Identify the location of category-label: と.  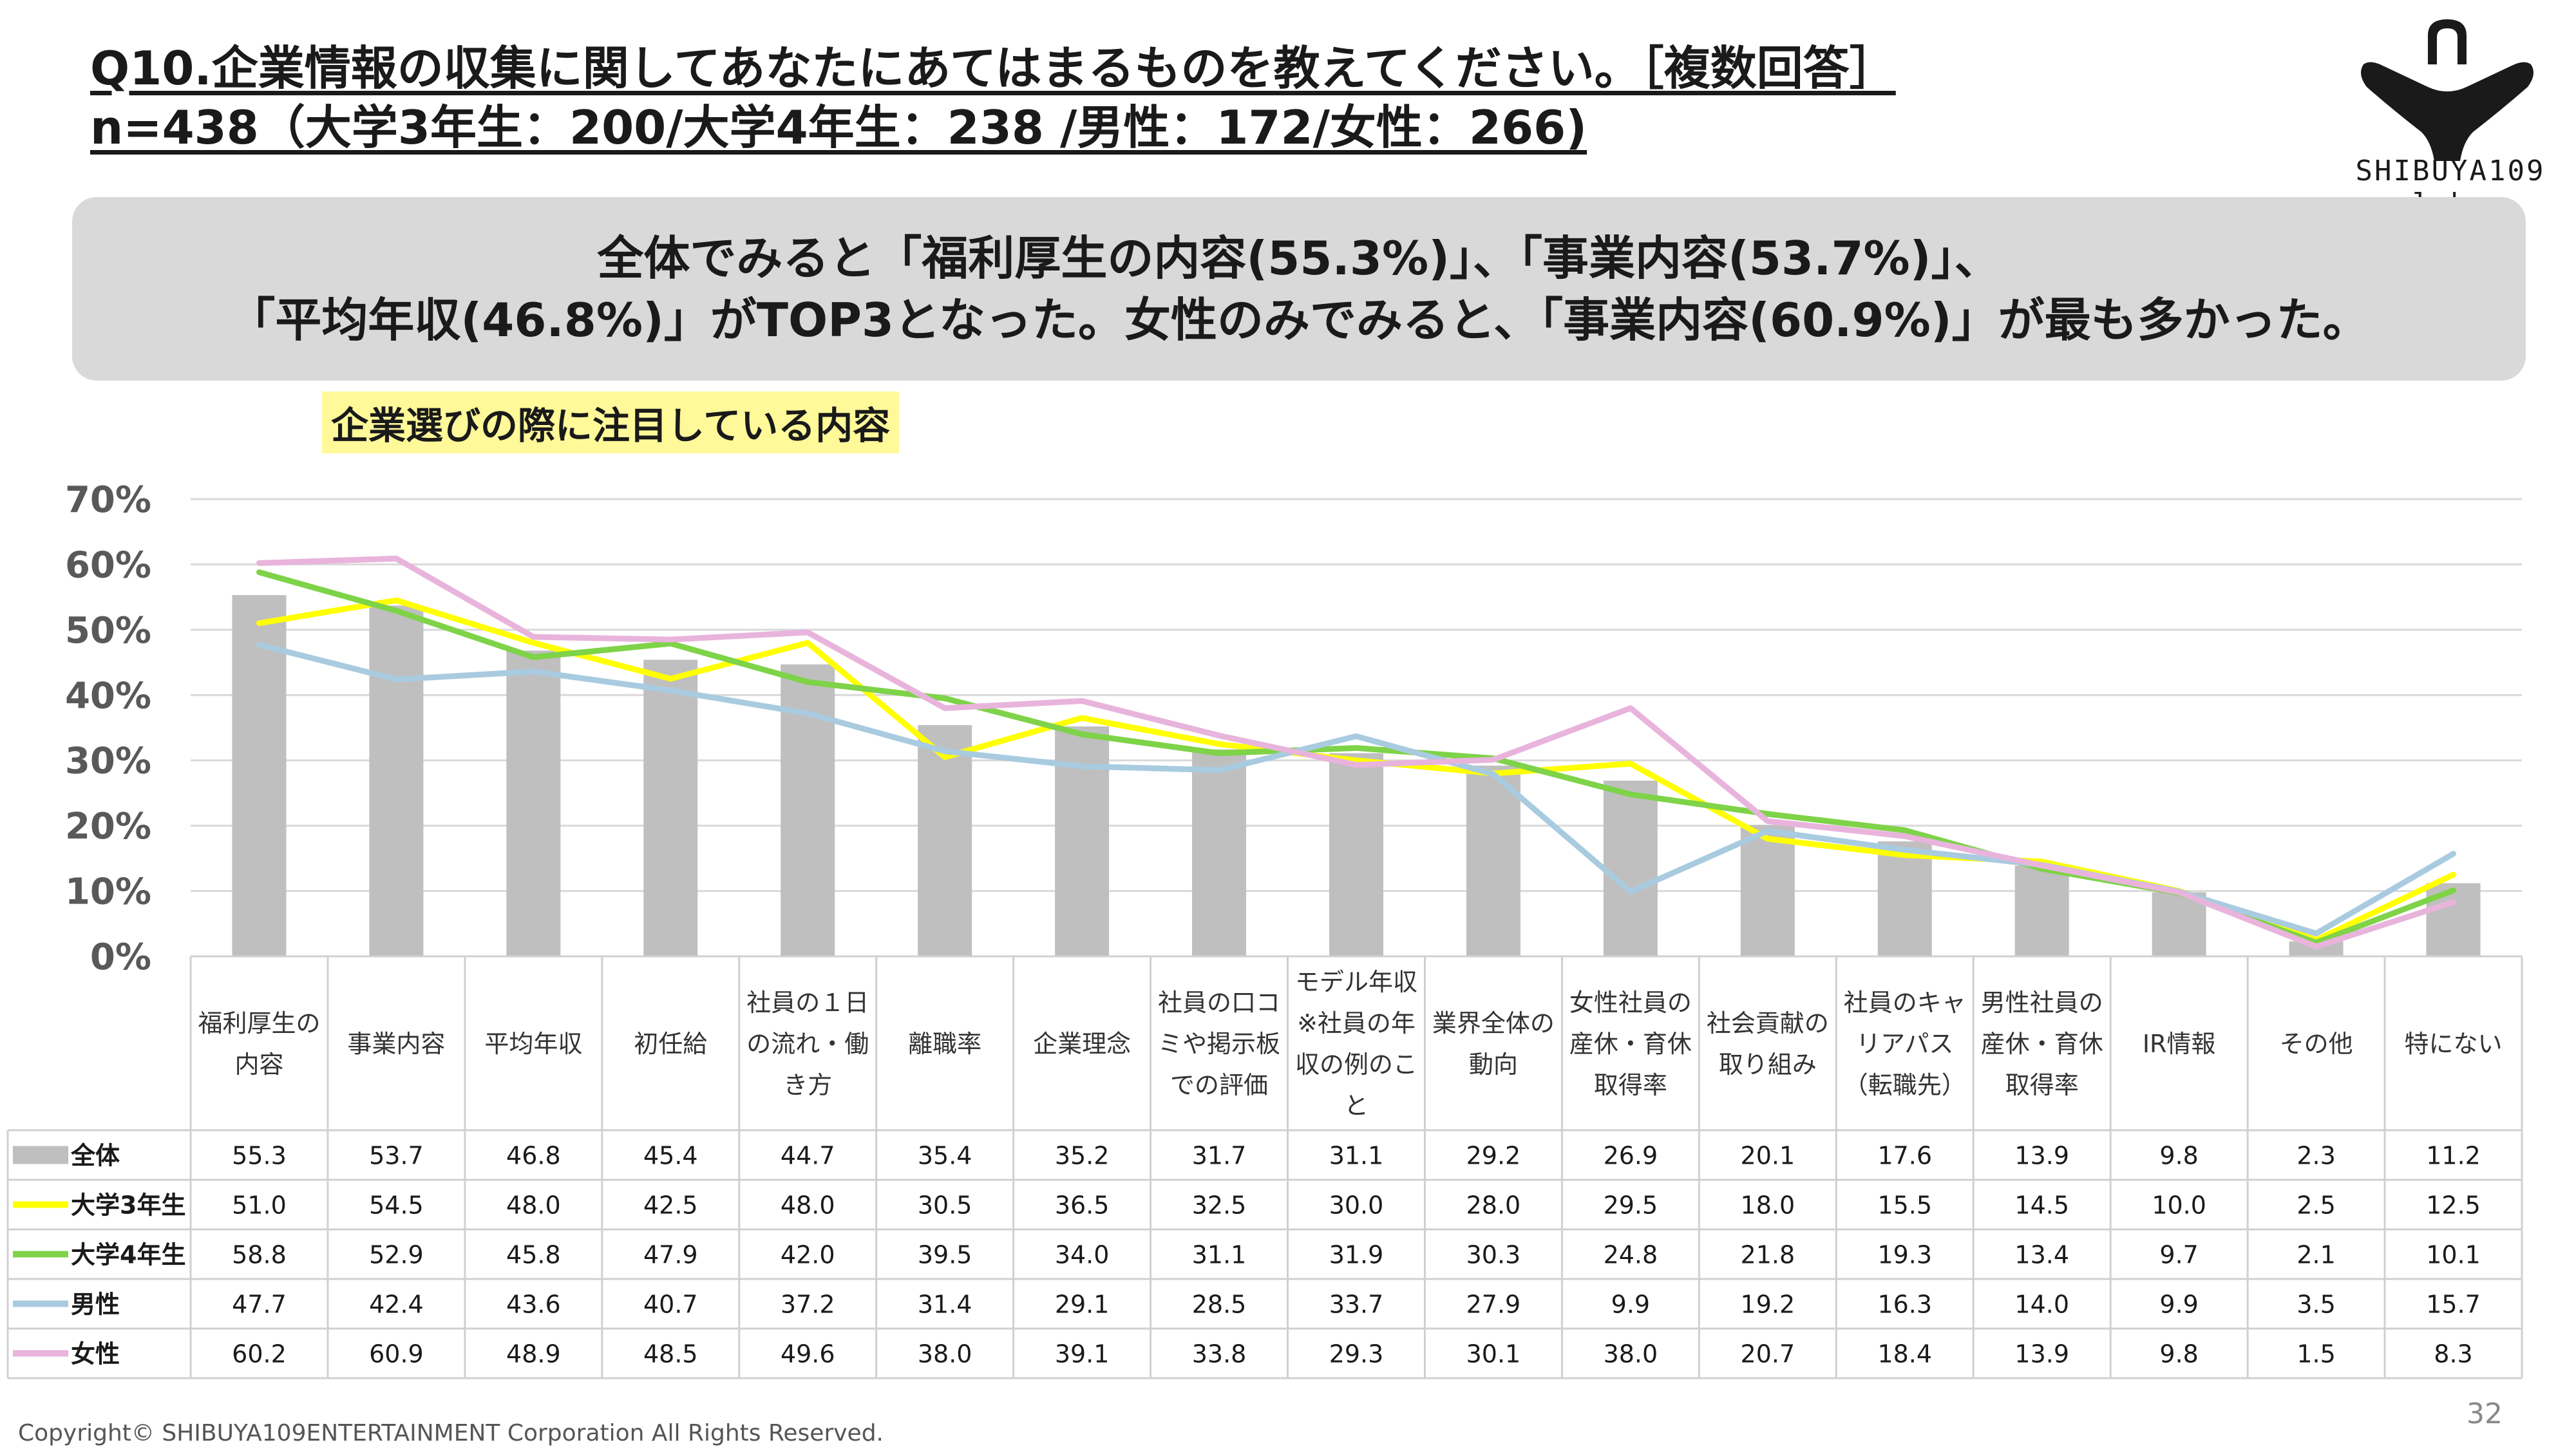
(1356, 1106).